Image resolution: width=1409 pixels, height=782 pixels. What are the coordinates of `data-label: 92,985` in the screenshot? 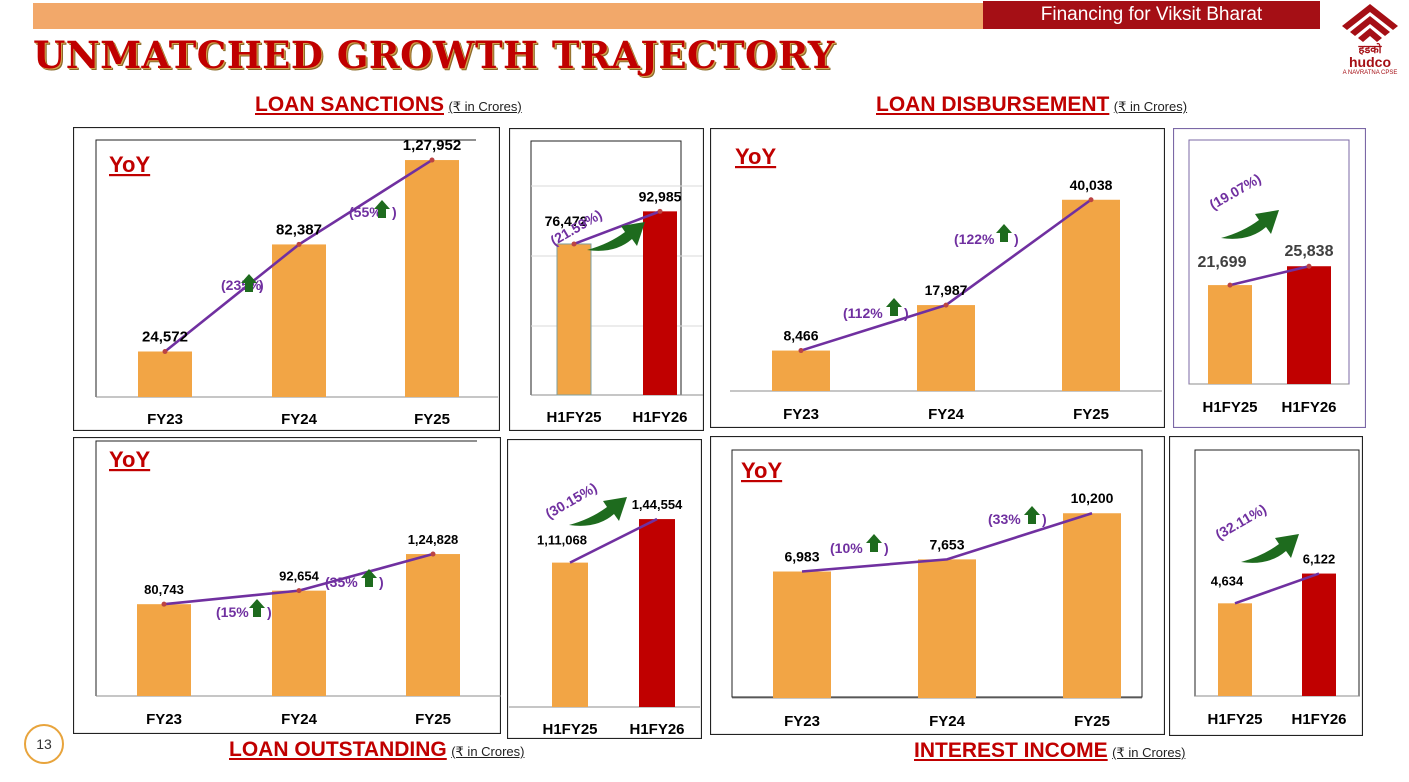 It's located at (660, 196).